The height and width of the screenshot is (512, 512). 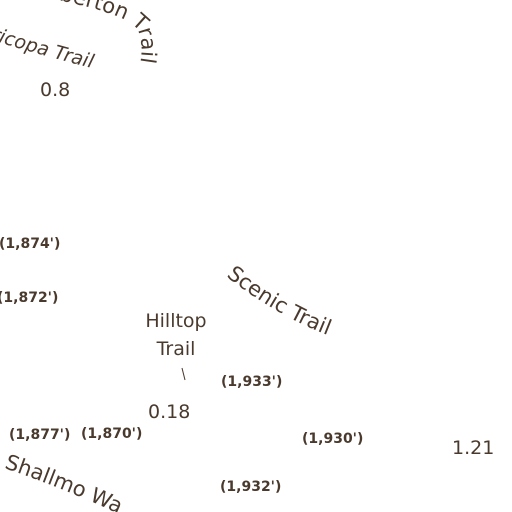 I want to click on trail-label-hilltop: Hilltop Trail, so click(x=176, y=335).